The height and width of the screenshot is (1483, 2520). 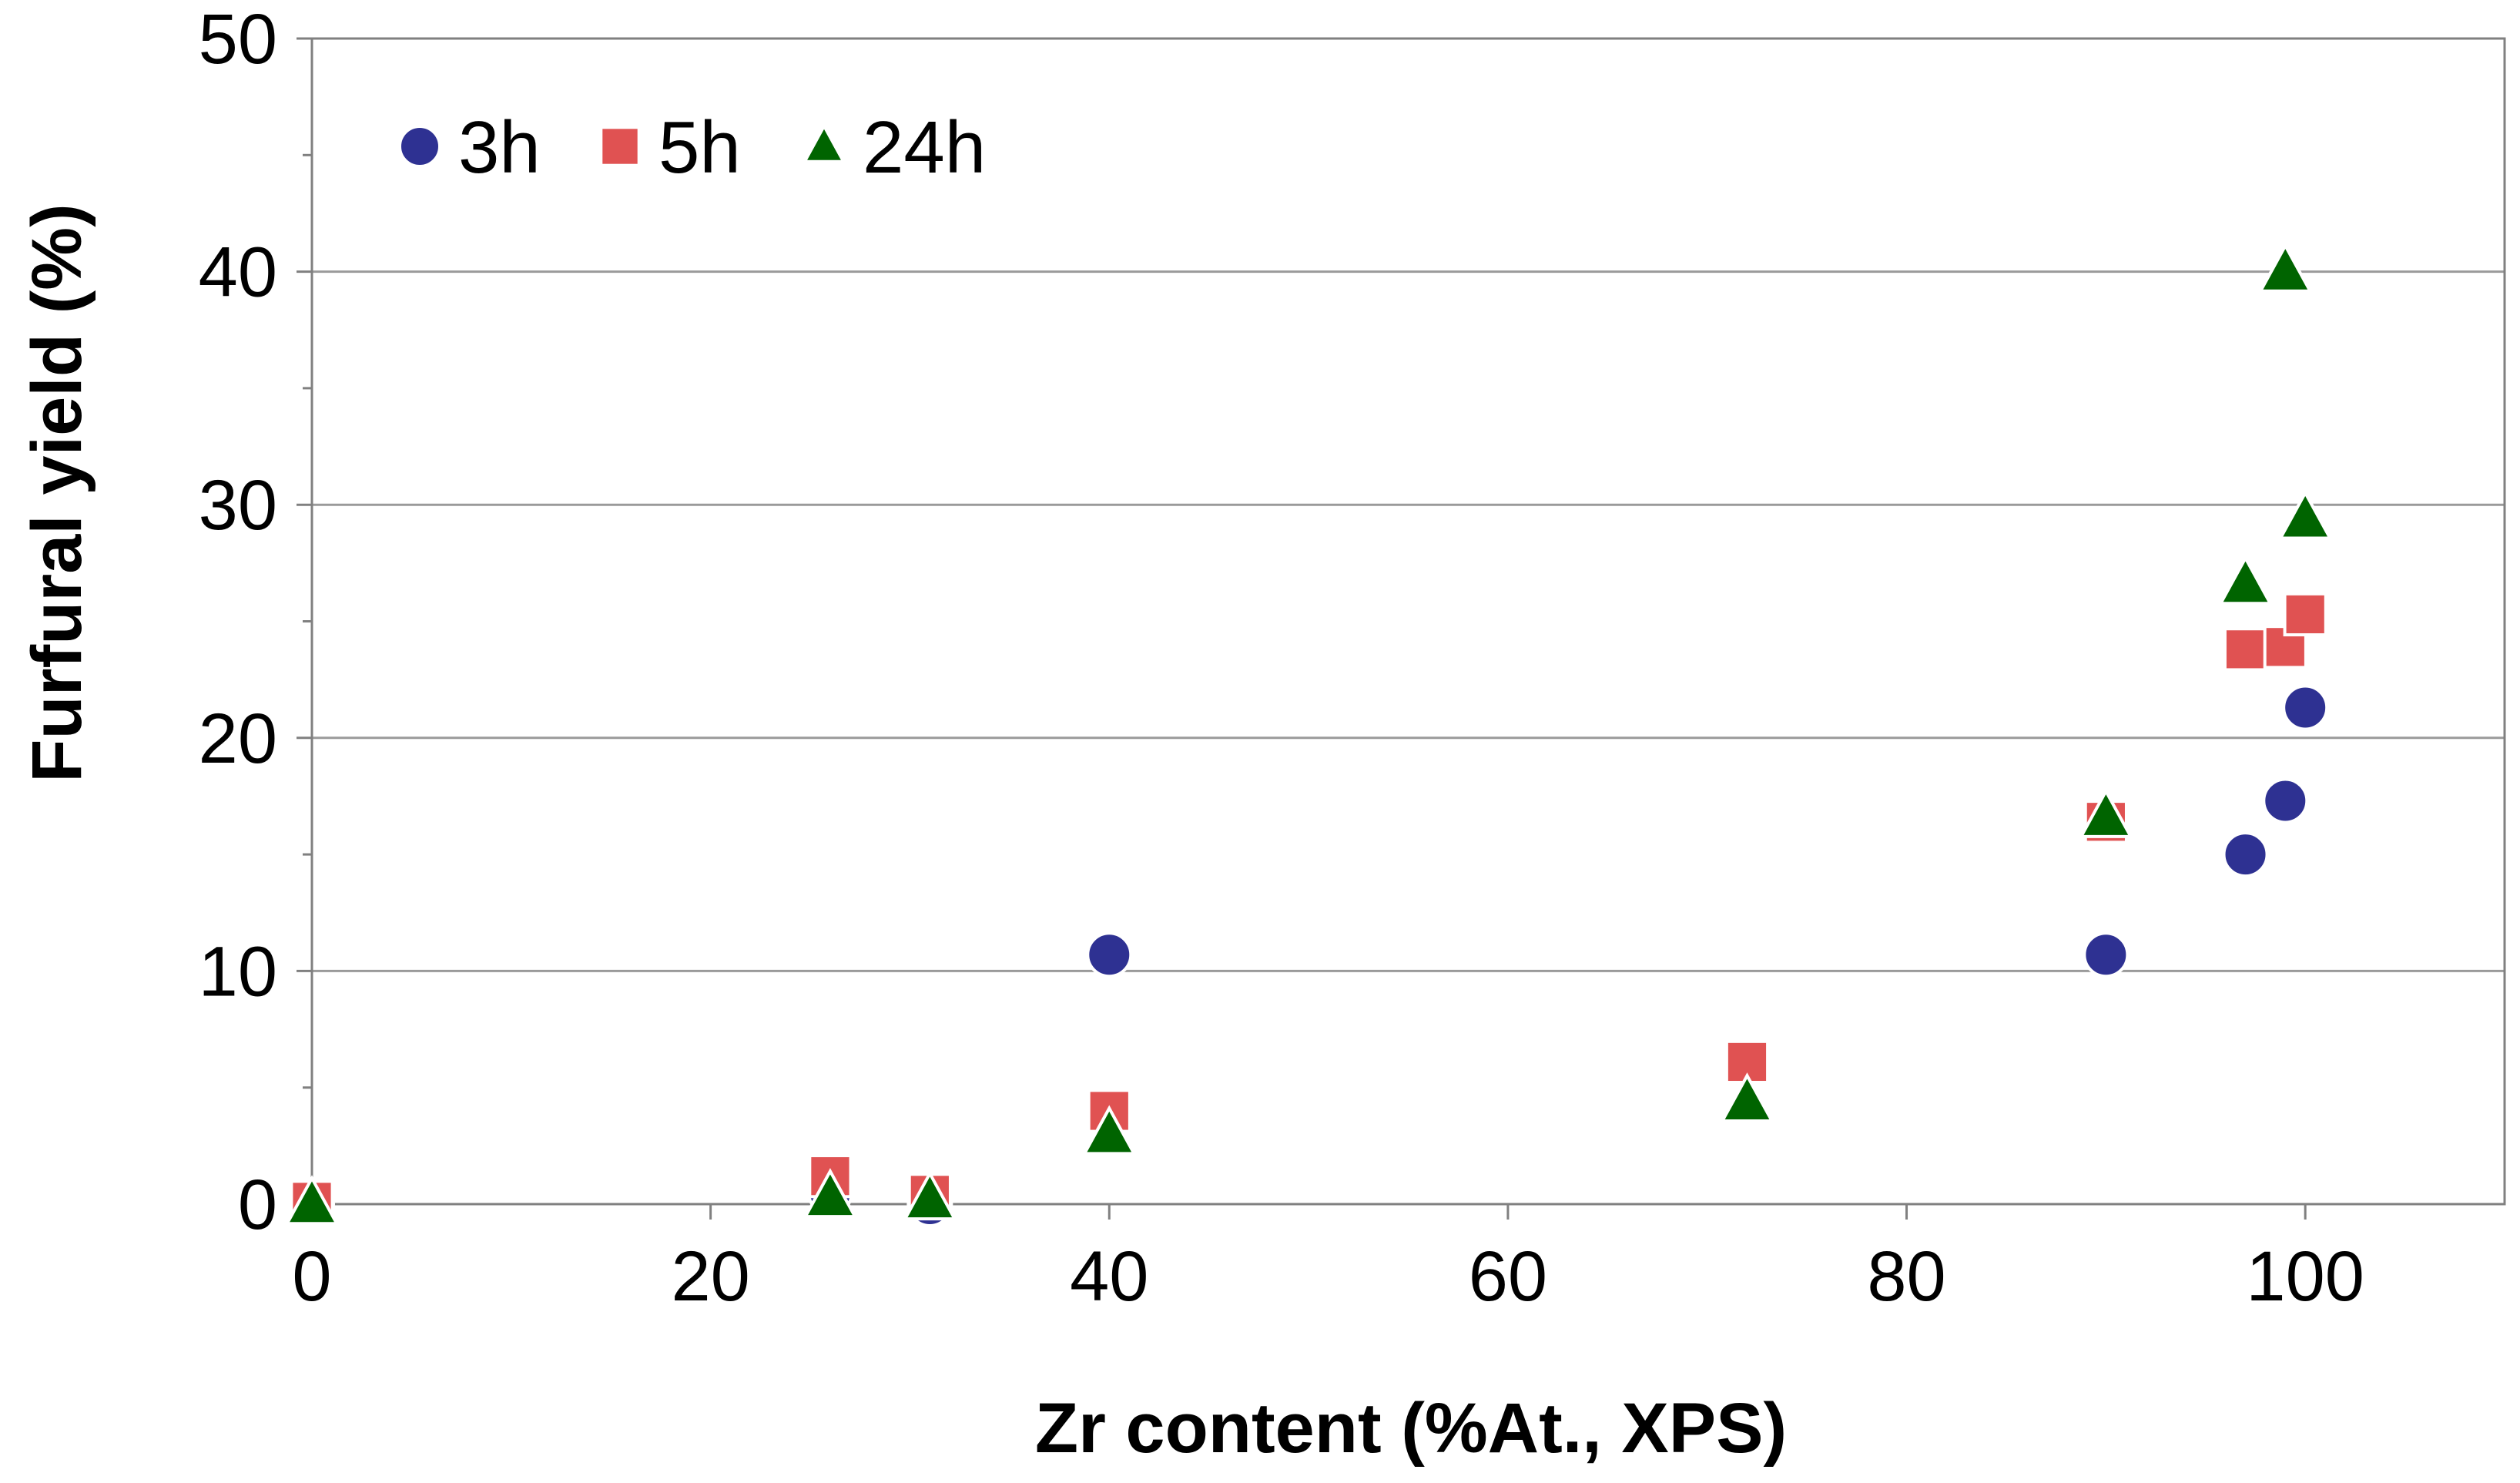 I want to click on legend-item-24h: 24h, so click(x=894, y=147).